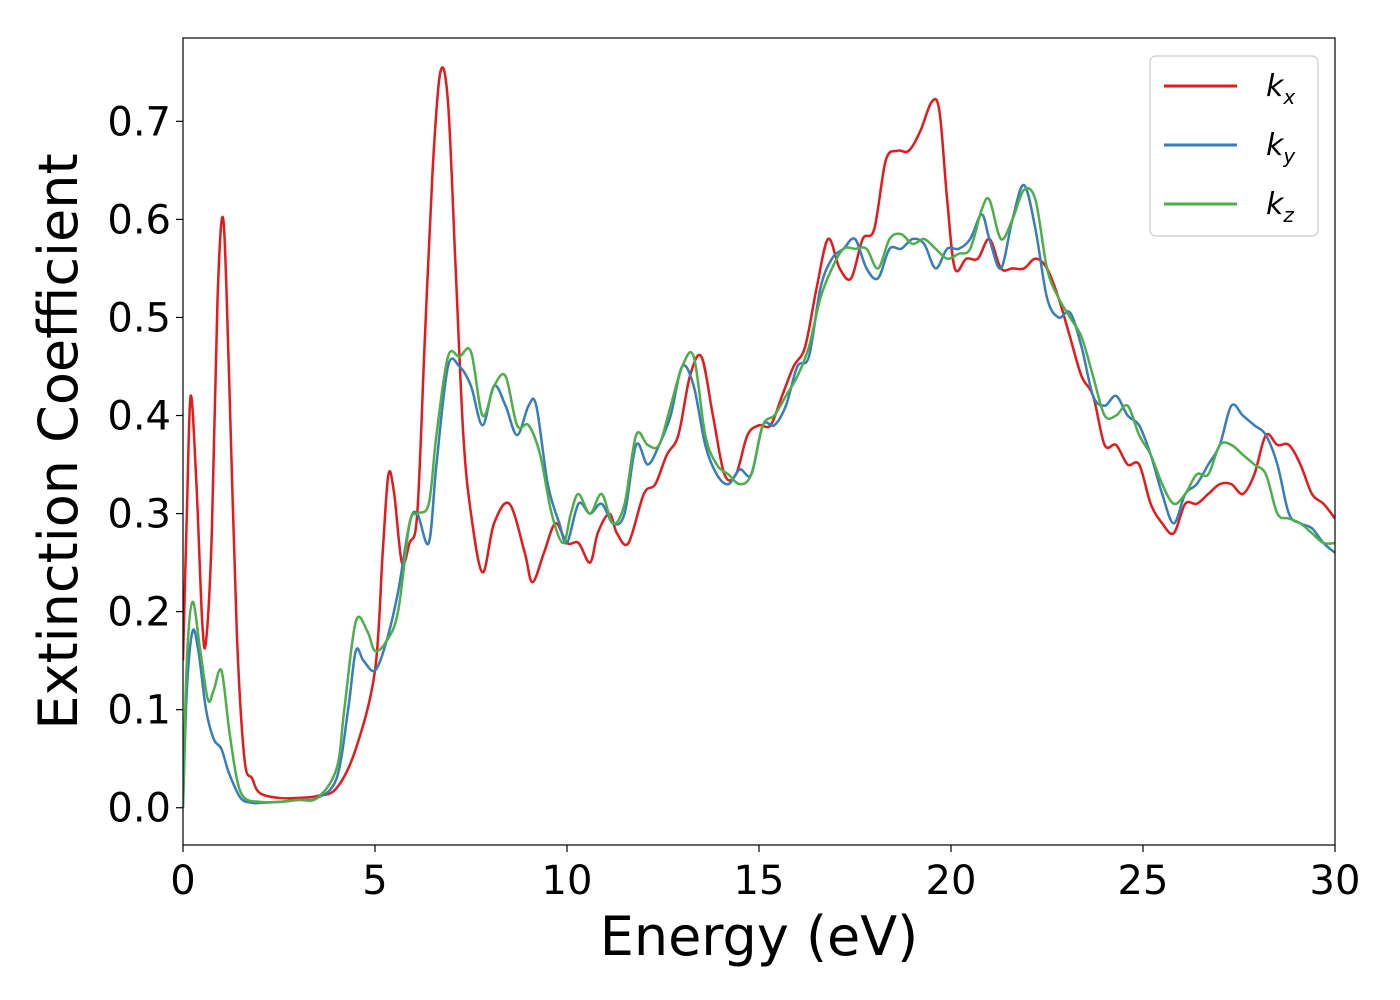 This screenshot has height=1000, width=1400. What do you see at coordinates (567, 881) in the screenshot?
I see `x-tick-label: 10` at bounding box center [567, 881].